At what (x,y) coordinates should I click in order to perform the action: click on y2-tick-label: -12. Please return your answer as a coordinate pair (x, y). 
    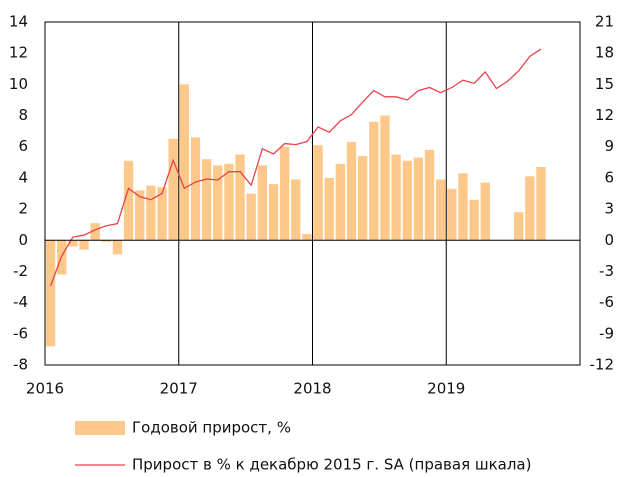
    Looking at the image, I should click on (602, 365).